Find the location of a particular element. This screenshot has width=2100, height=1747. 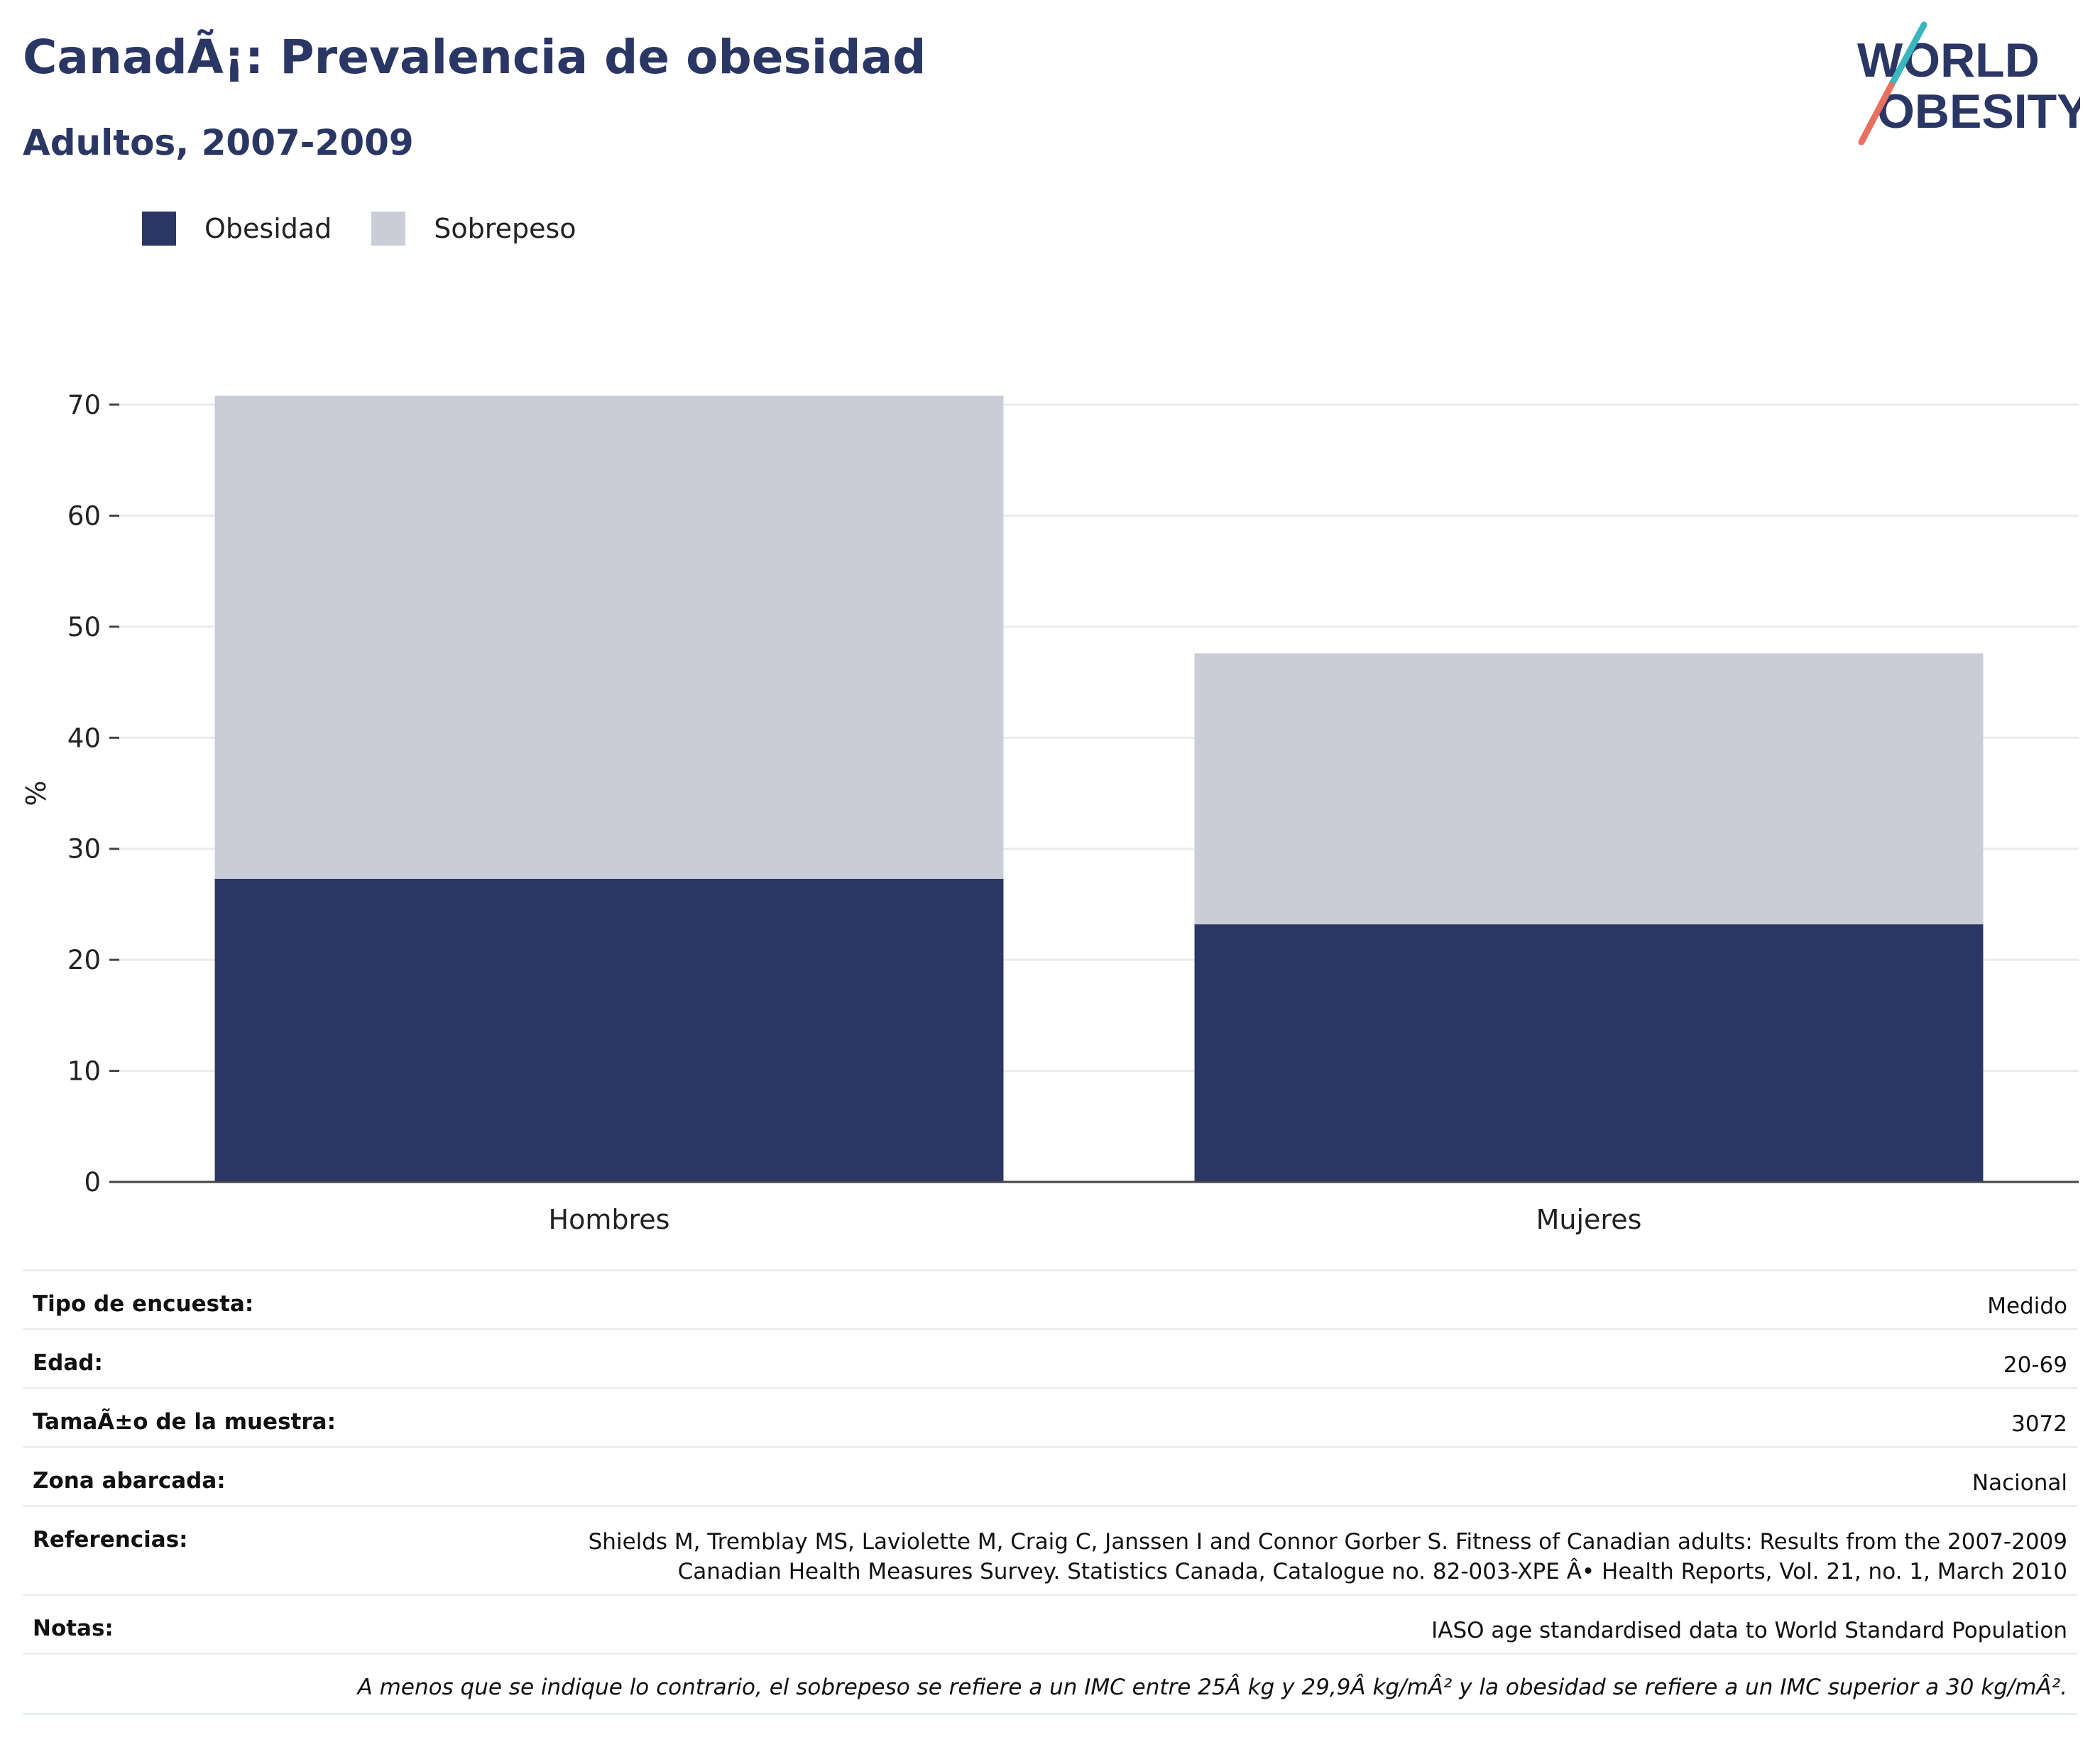

y-axis-ticks: 0 10 20 30 40 50 60 70 is located at coordinates (93, 794).